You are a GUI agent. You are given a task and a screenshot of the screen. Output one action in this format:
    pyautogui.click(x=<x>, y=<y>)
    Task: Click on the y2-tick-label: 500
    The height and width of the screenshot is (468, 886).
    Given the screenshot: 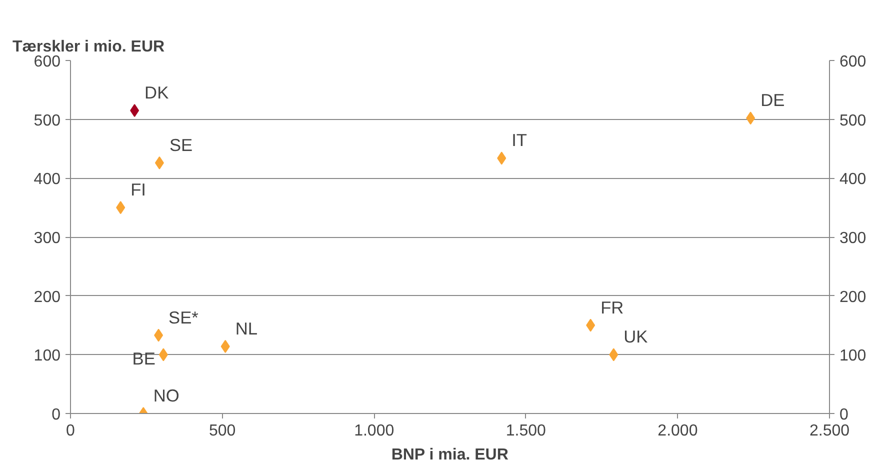 What is the action you would take?
    pyautogui.click(x=853, y=121)
    